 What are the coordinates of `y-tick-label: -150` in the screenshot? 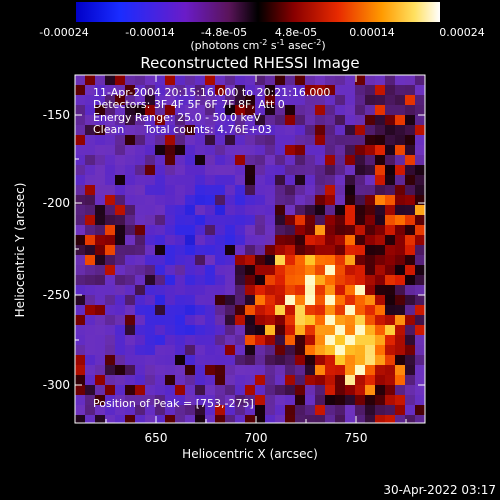 It's located at (56, 115).